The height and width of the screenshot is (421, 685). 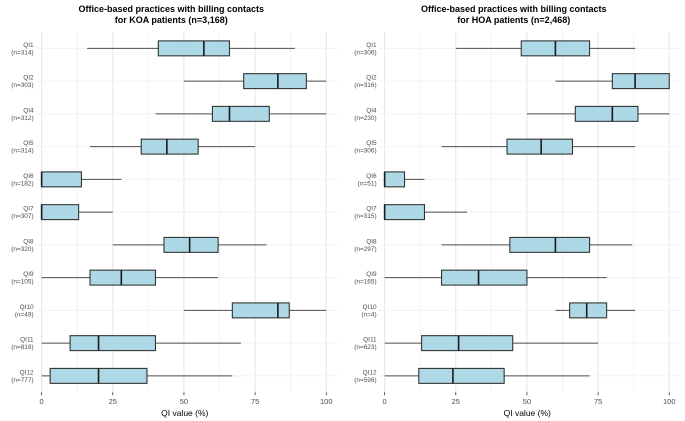 I want to click on category-label: QI5 (n=306), so click(x=365, y=147).